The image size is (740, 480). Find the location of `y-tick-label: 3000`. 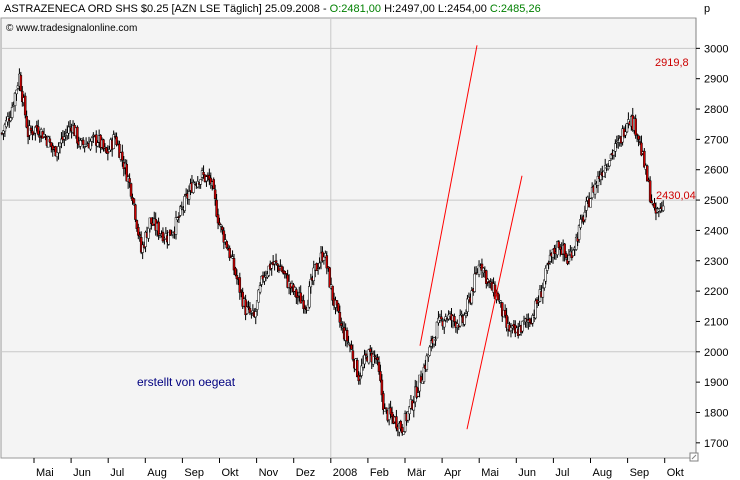

y-tick-label: 3000 is located at coordinates (716, 49).